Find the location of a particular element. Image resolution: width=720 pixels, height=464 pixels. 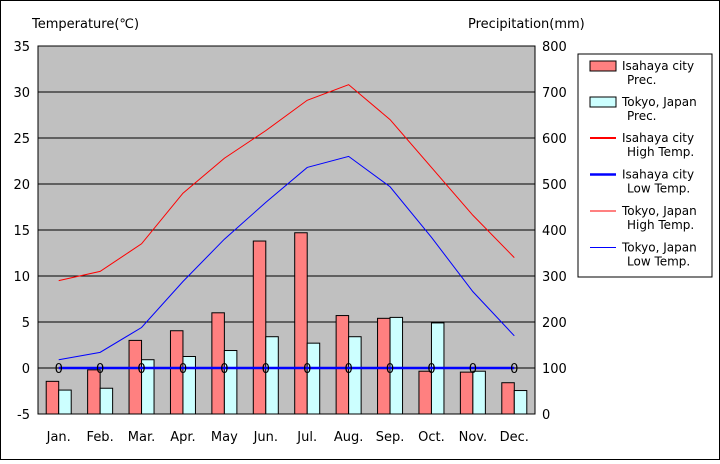

x-tick-label: Feb. is located at coordinates (100, 437).